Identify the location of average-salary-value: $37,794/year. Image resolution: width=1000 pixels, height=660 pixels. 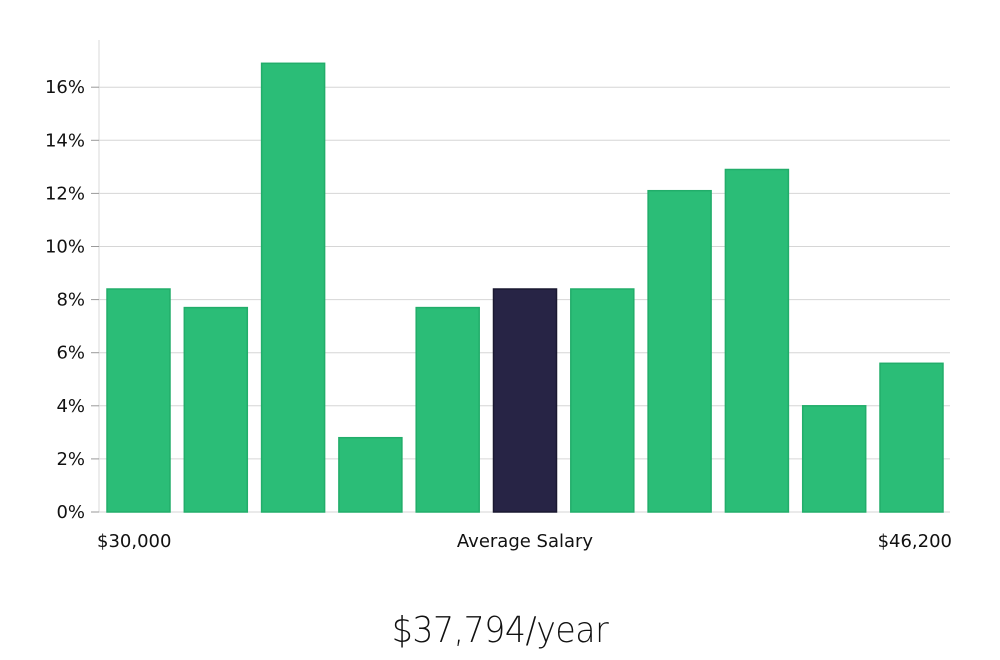
(500, 630).